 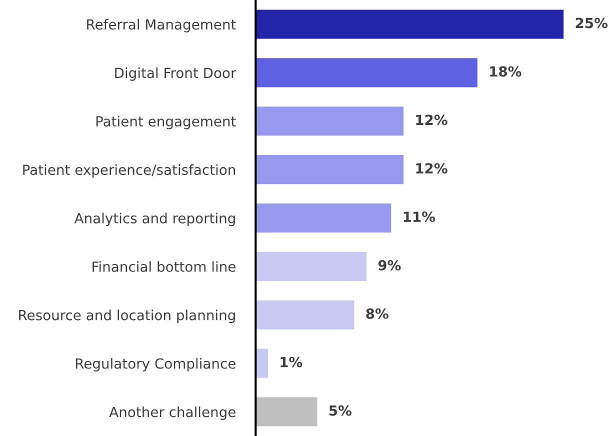 I want to click on y-tick-label: Analytics and reporting, so click(x=154, y=219).